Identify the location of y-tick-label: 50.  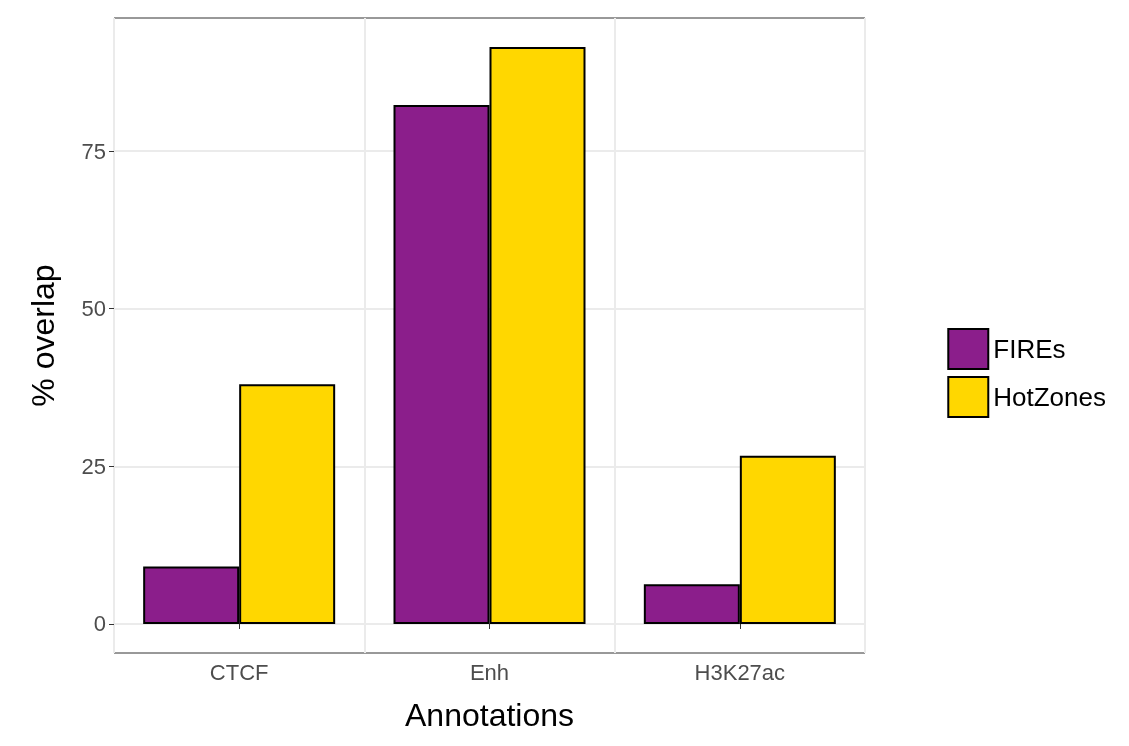
(93, 309).